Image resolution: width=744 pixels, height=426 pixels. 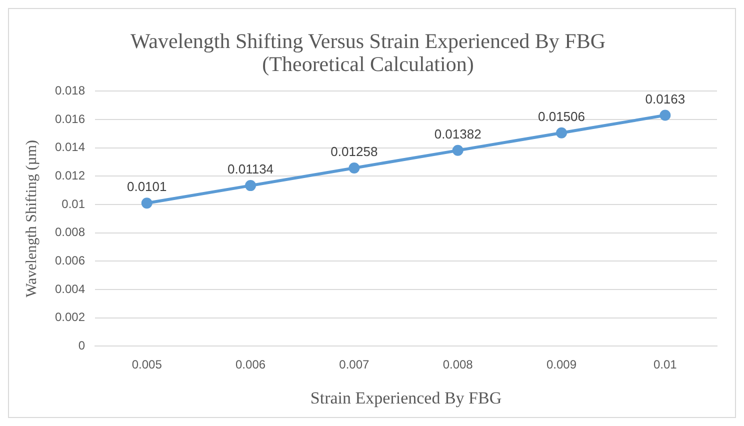 What do you see at coordinates (146, 186) in the screenshot?
I see `data-label: 0.0101` at bounding box center [146, 186].